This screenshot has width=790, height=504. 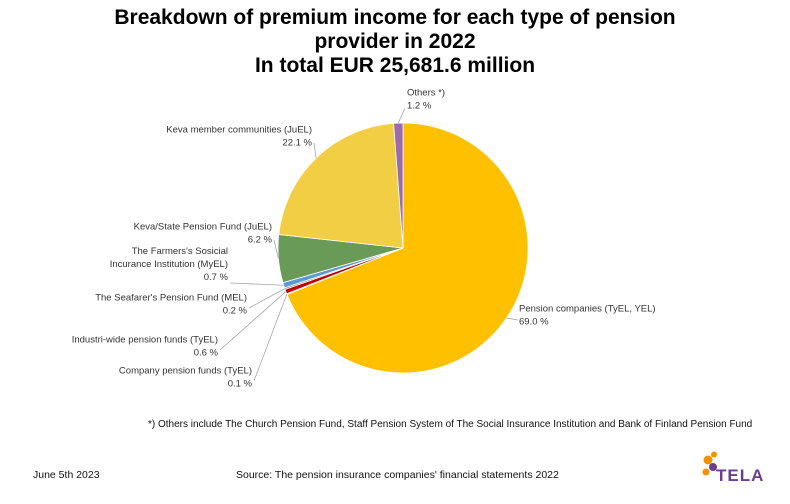 What do you see at coordinates (740, 475) in the screenshot?
I see `logo-text: TELA` at bounding box center [740, 475].